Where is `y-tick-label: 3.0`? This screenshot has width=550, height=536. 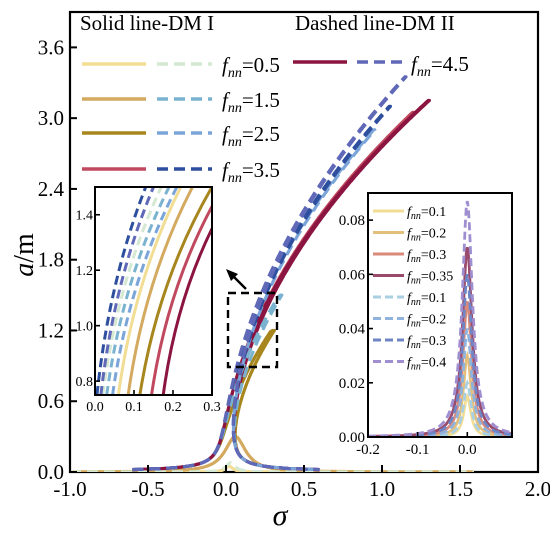 y-tick-label: 3.0 is located at coordinates (51, 118).